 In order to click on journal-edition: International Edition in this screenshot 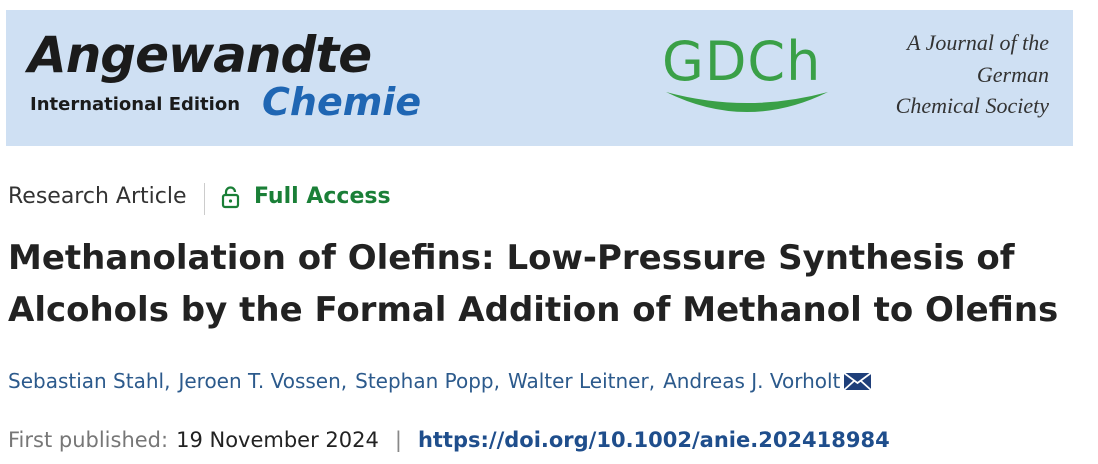, I will do `click(135, 104)`.